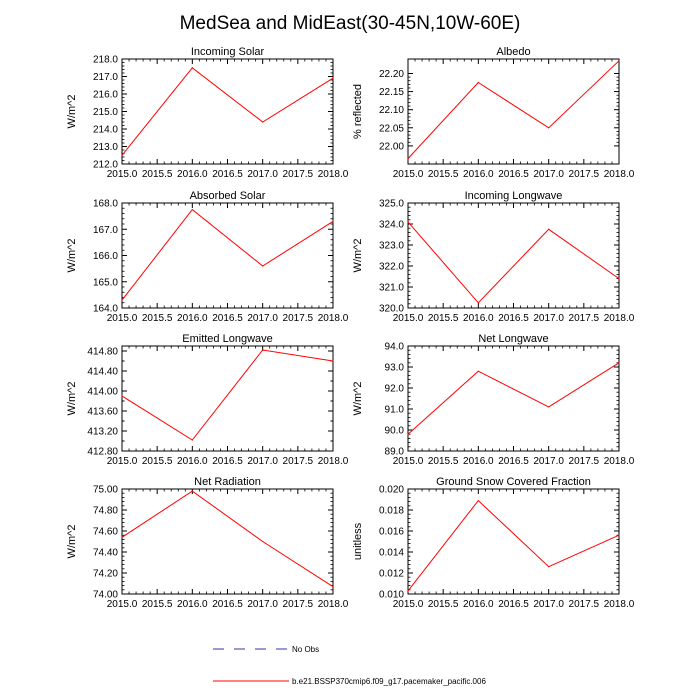 The width and height of the screenshot is (700, 700). What do you see at coordinates (105, 130) in the screenshot?
I see `y-tick-label: 214.0` at bounding box center [105, 130].